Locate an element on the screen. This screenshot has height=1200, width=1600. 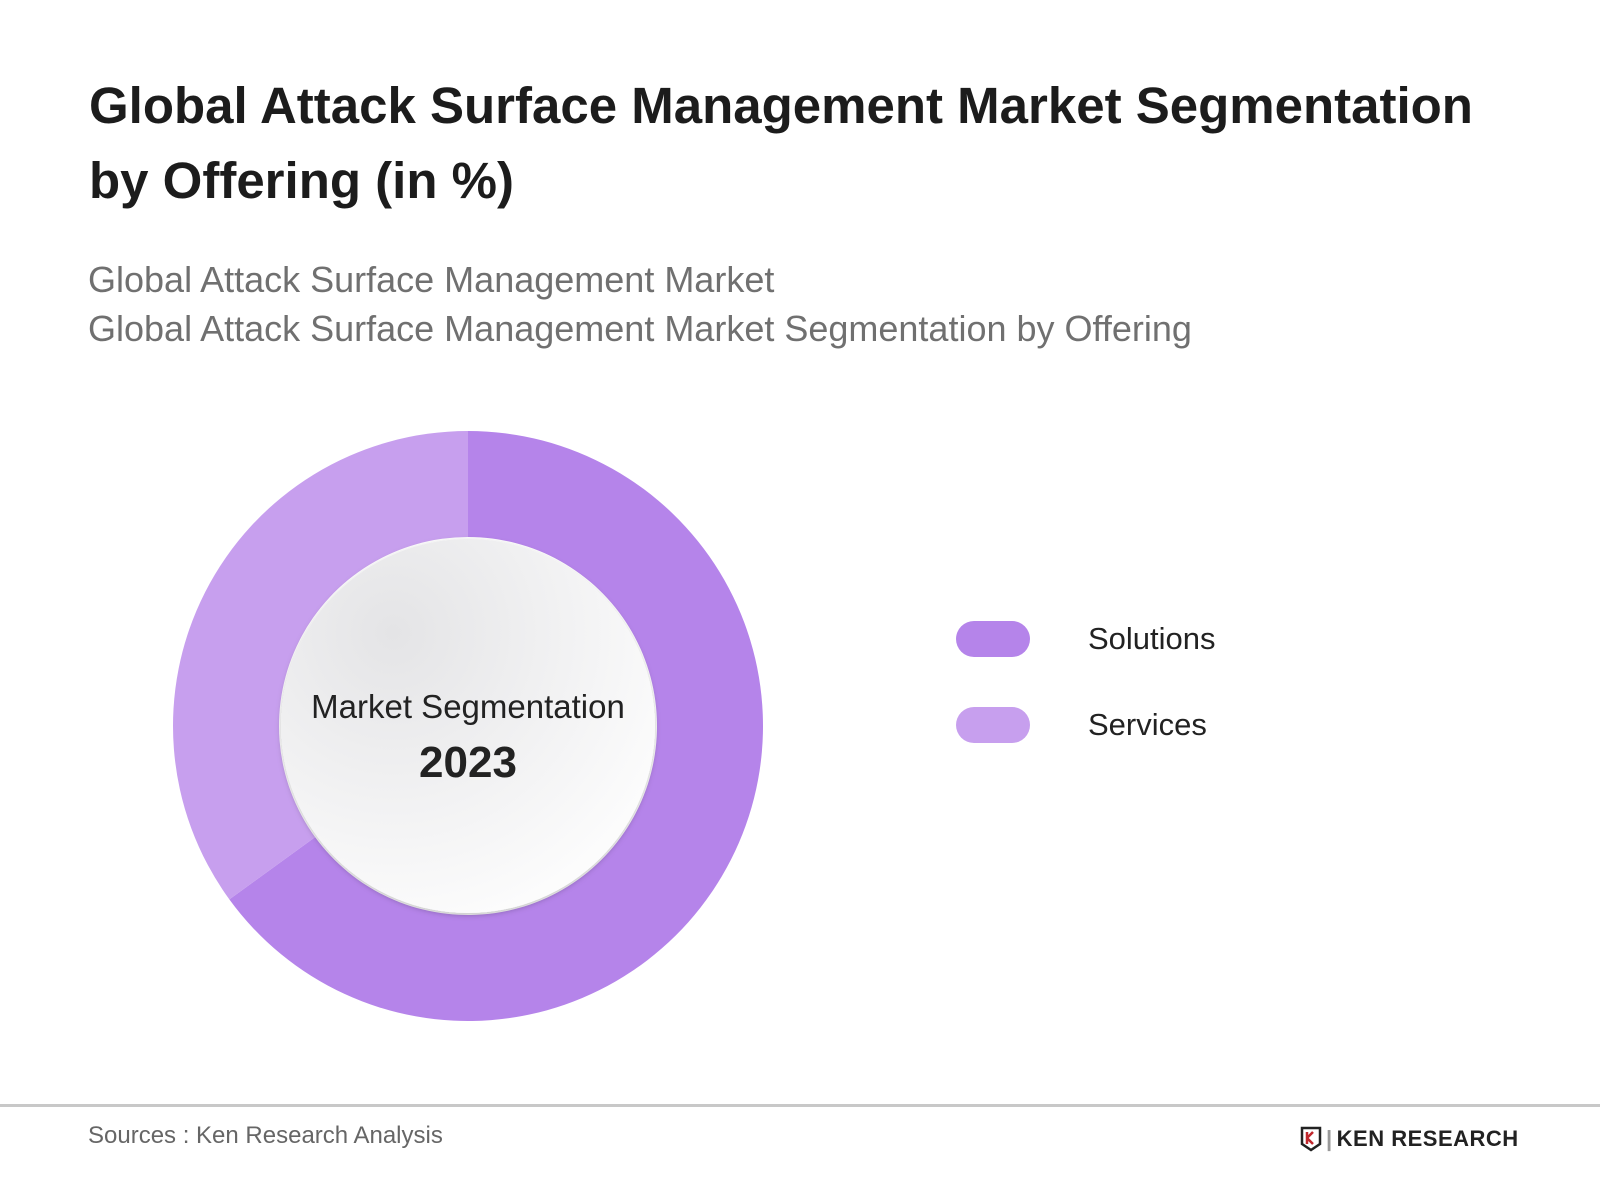
legend-label: Solutions is located at coordinates (1152, 638).